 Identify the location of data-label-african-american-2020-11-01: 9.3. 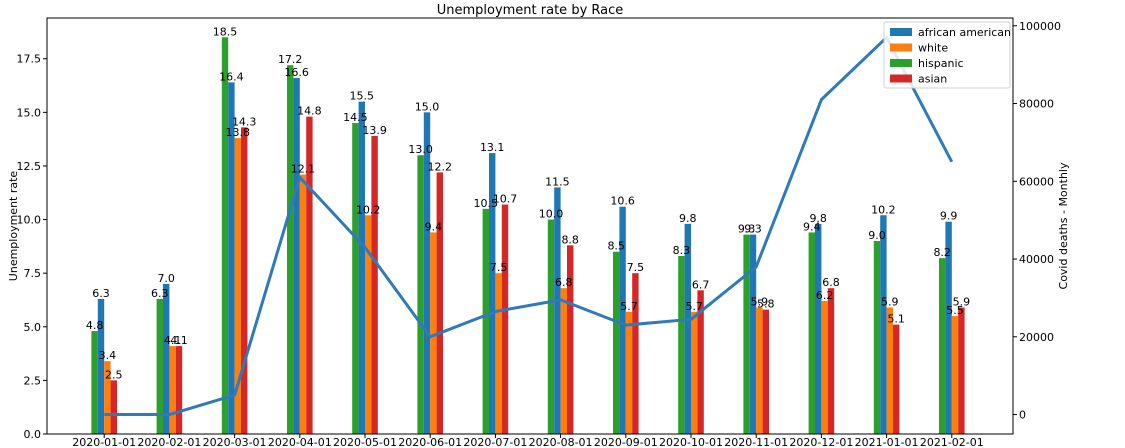
(753, 229).